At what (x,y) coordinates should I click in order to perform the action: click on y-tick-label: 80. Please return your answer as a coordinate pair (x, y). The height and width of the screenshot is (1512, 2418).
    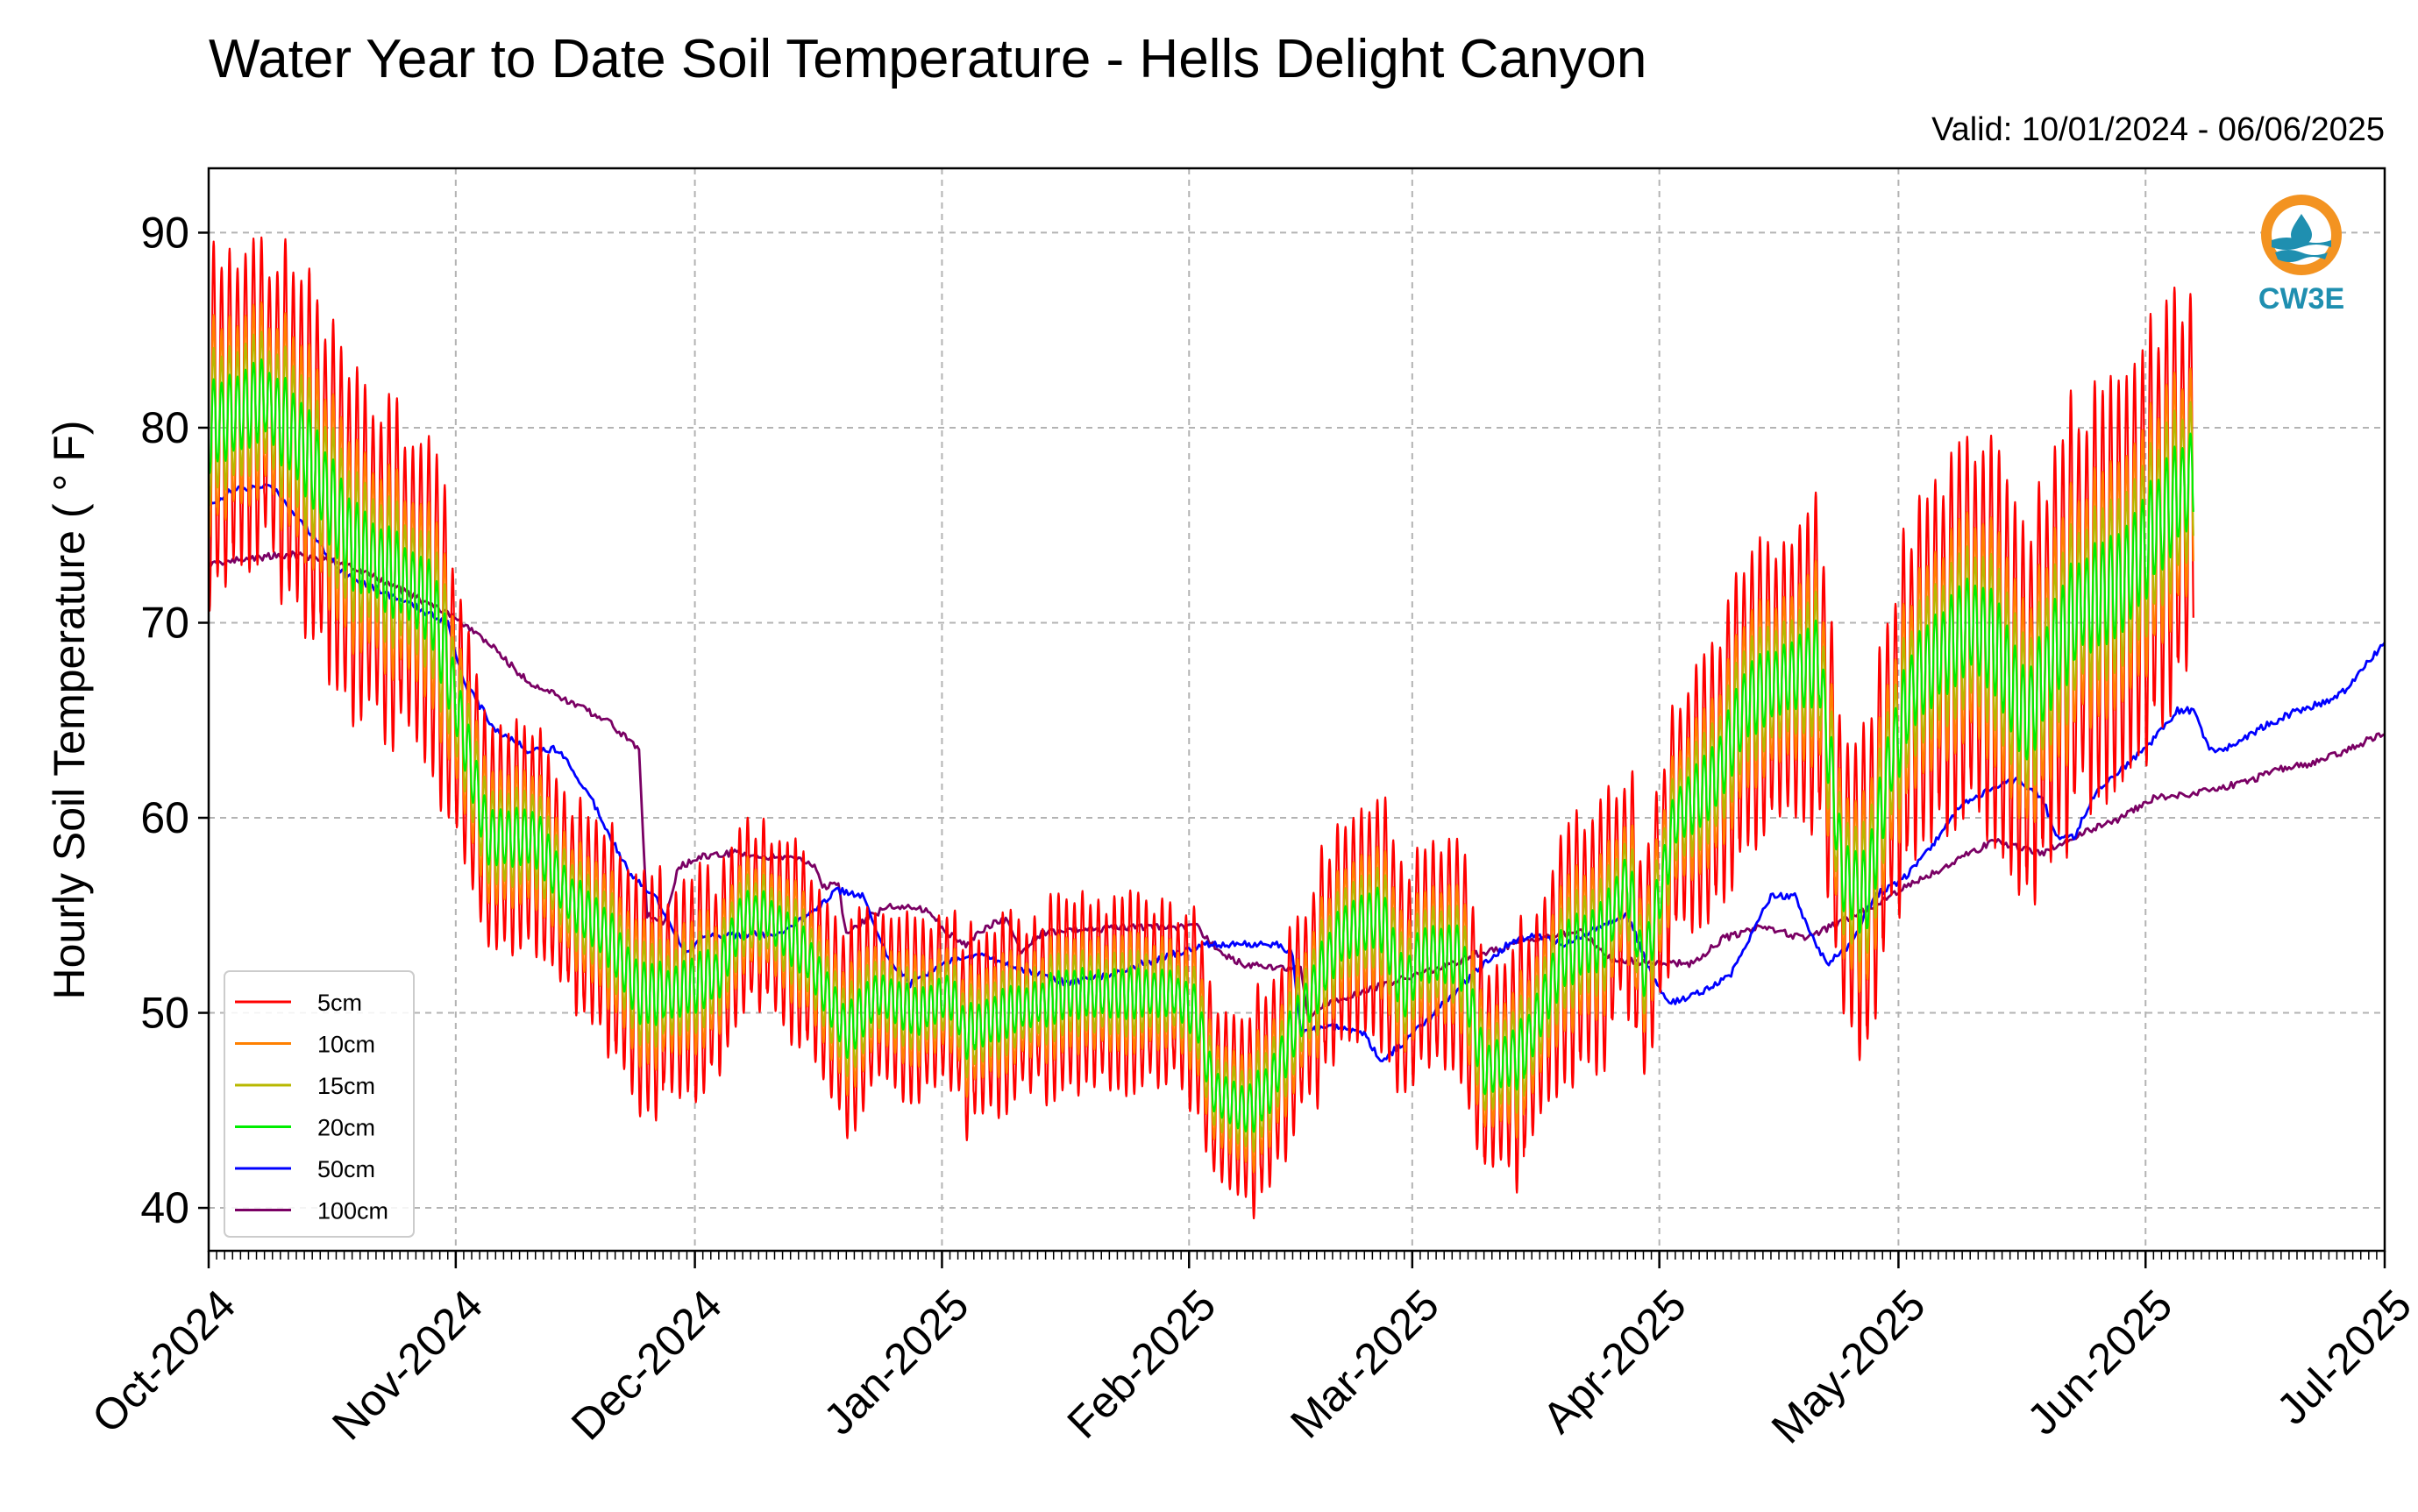
    Looking at the image, I should click on (164, 427).